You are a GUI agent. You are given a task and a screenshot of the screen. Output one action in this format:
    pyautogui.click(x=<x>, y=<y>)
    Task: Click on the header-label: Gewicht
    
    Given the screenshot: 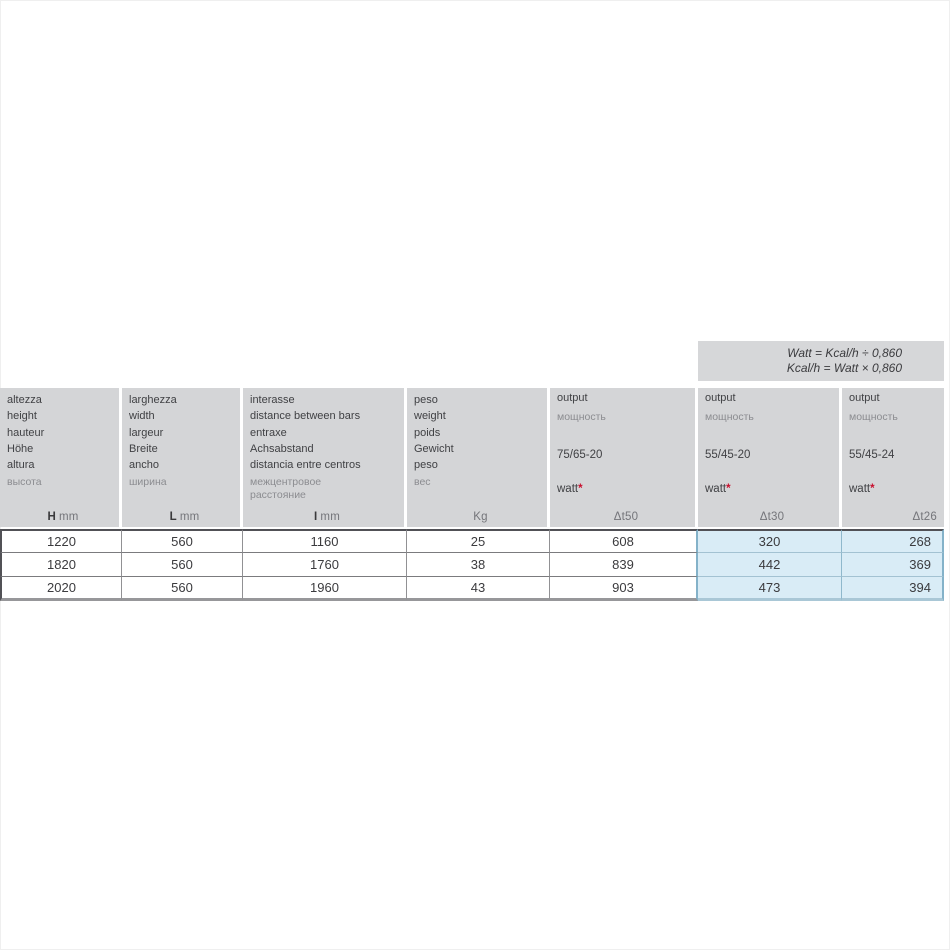 What is the action you would take?
    pyautogui.click(x=434, y=448)
    